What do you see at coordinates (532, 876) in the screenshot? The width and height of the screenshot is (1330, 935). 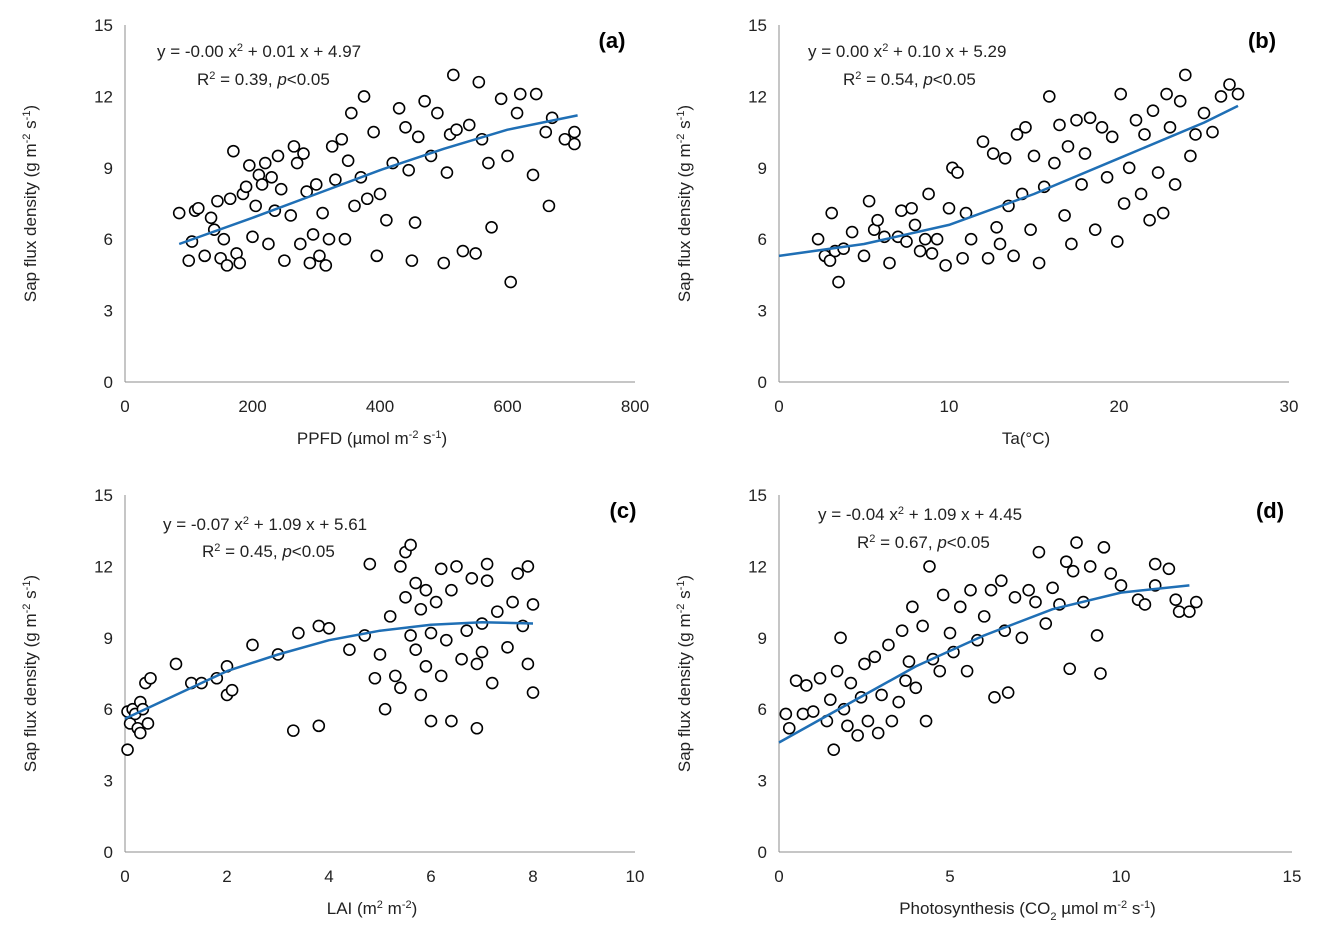 I see `x-tick-label: 8` at bounding box center [532, 876].